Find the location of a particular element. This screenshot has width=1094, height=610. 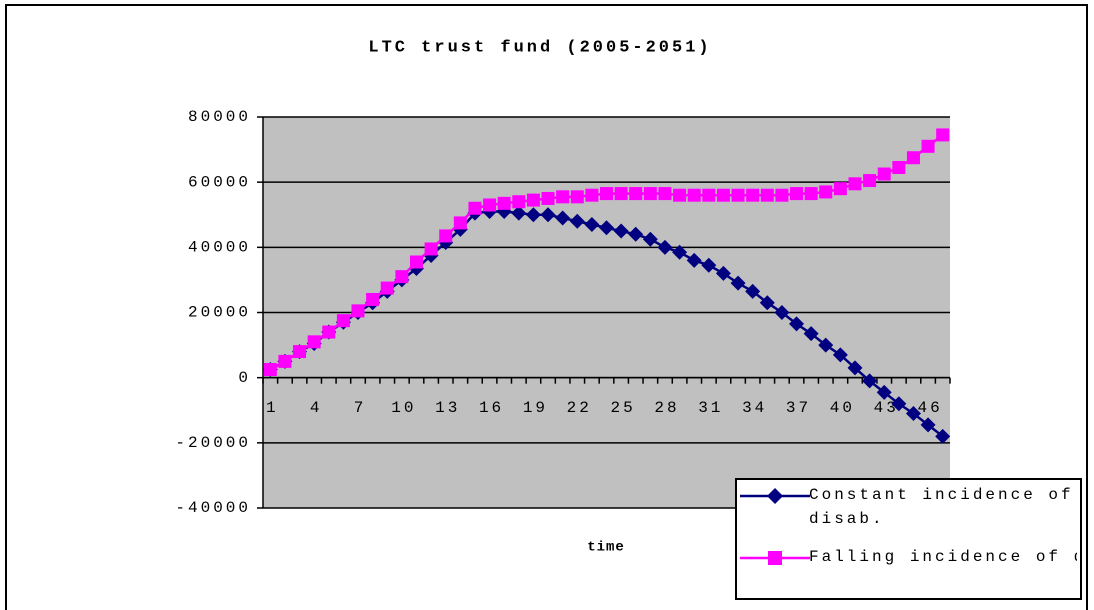

legend-label: Falling incidence of disab. is located at coordinates (943, 557).